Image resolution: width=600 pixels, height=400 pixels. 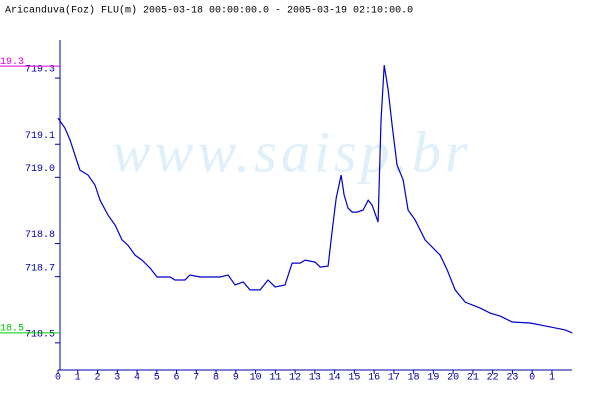 I want to click on y-tick-label: 718.8, so click(x=40, y=235).